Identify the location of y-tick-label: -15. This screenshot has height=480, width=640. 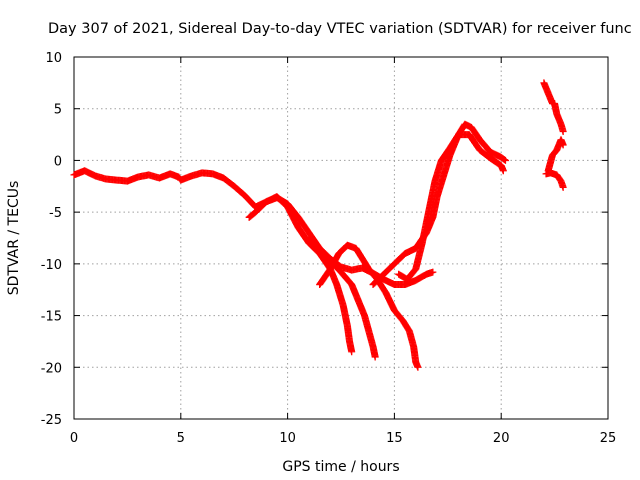
(51, 317).